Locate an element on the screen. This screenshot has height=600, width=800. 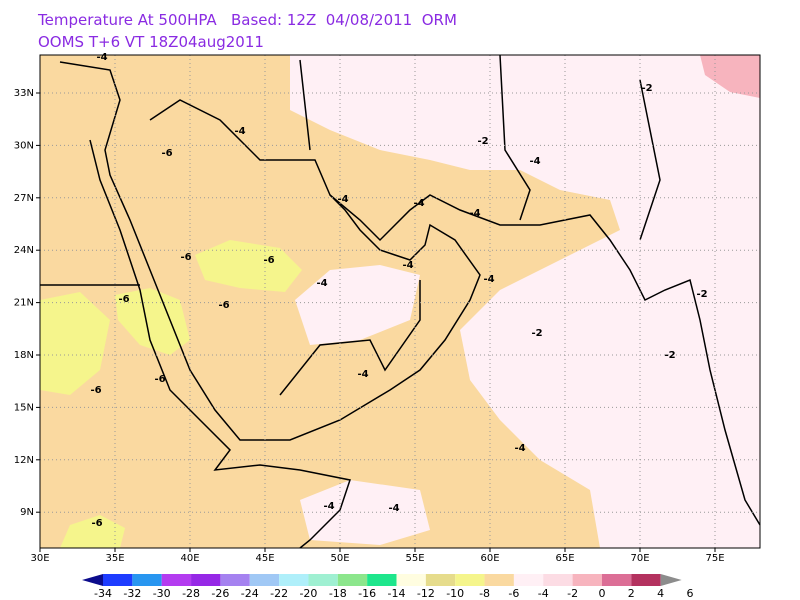
x-tick-label: 50E is located at coordinates (339, 558).